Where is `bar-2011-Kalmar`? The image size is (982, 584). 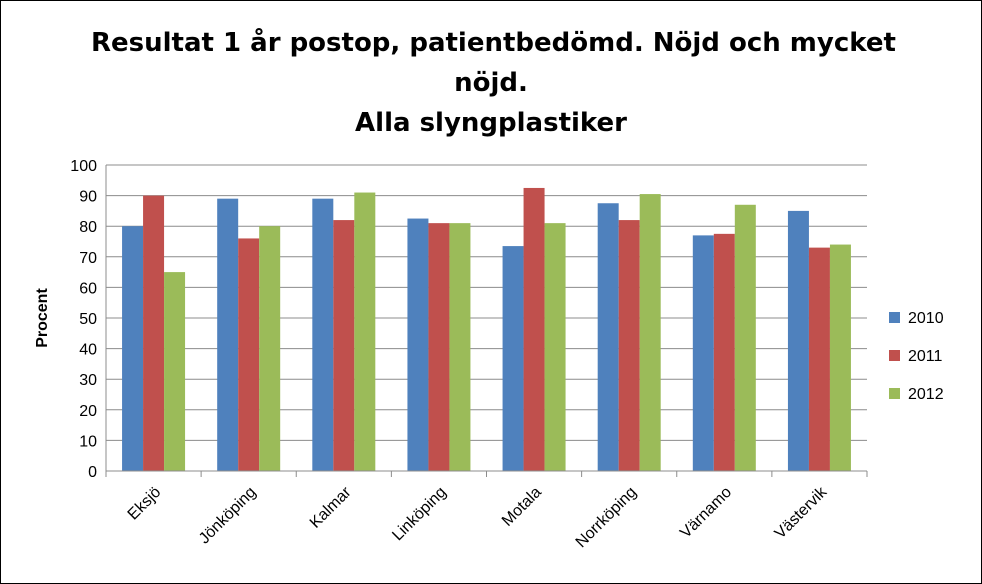 bar-2011-Kalmar is located at coordinates (344, 345).